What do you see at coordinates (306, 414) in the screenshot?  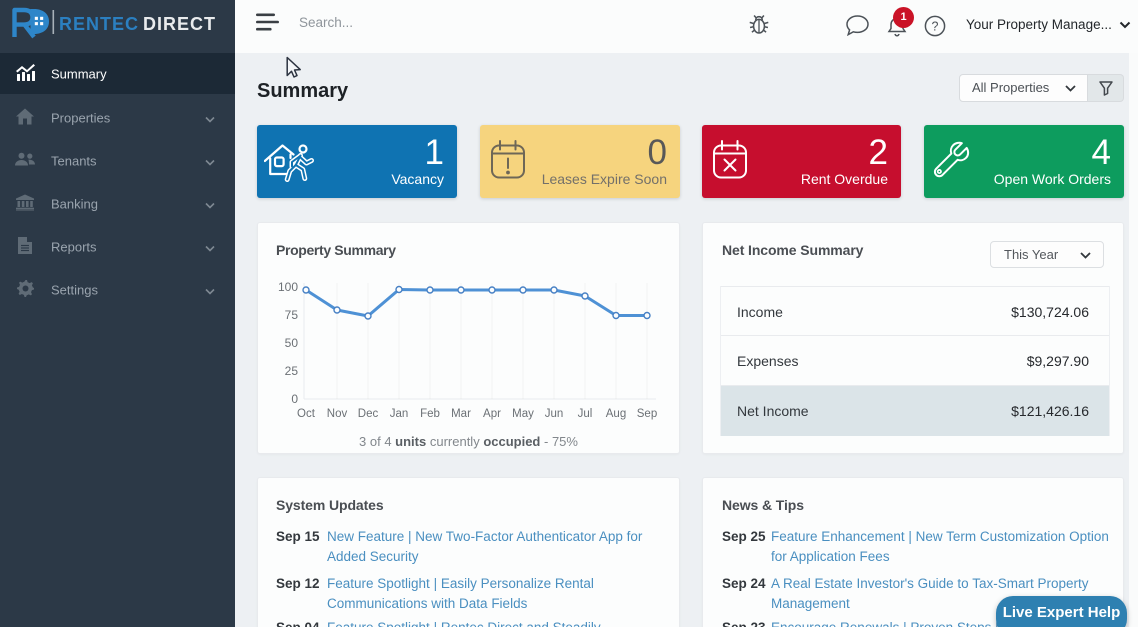 I see `svg-text: Oct` at bounding box center [306, 414].